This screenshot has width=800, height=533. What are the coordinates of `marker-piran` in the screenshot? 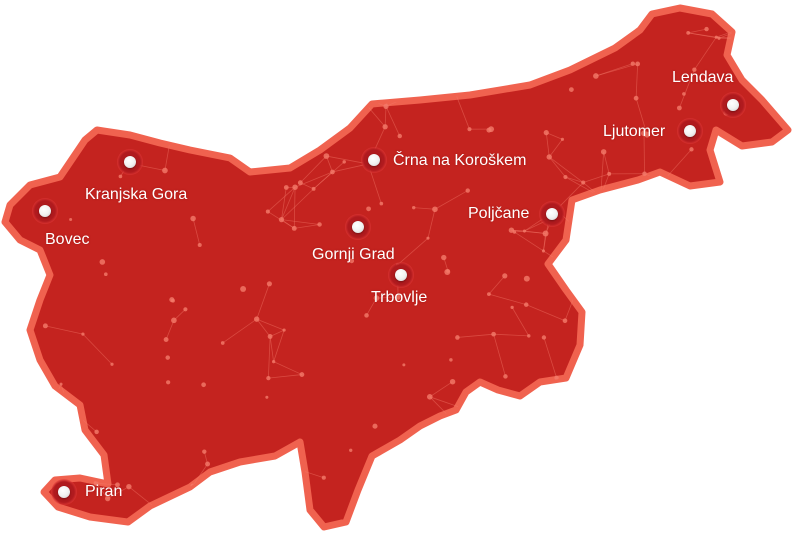 It's located at (64, 492).